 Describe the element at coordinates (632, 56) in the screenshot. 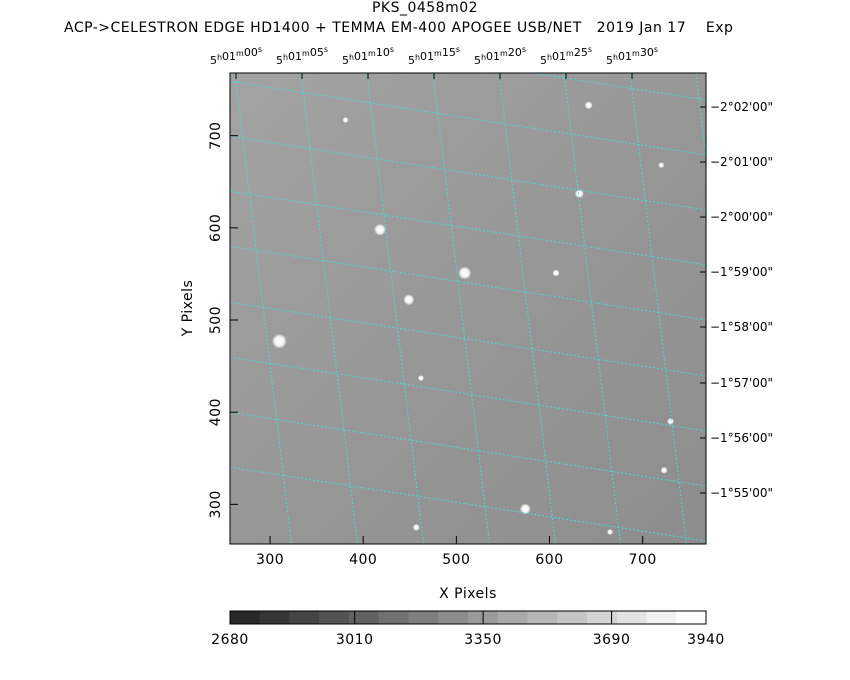

I see `ra-tick-label: 5h01m30s` at that location.